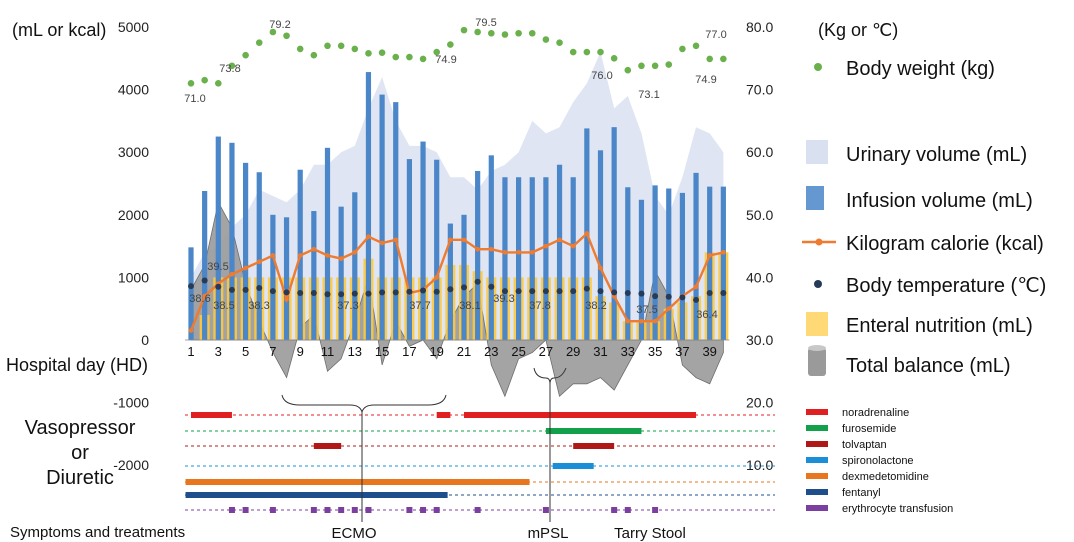 The height and width of the screenshot is (542, 1074). I want to click on left-tick-label: 4000, so click(133, 90).